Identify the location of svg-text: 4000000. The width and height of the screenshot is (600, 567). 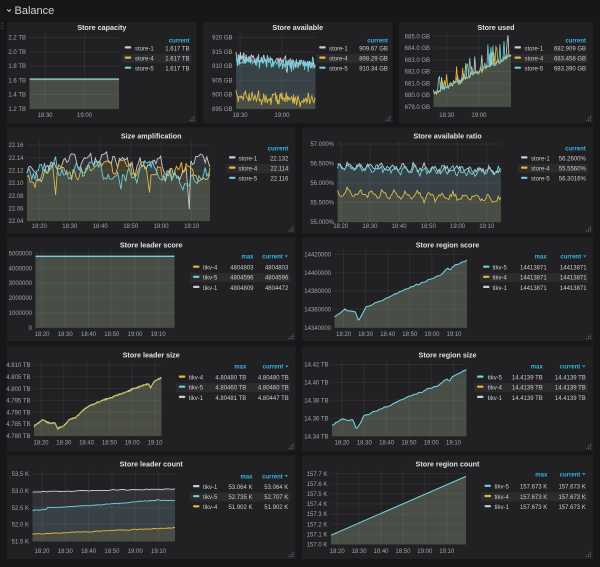
(21, 269).